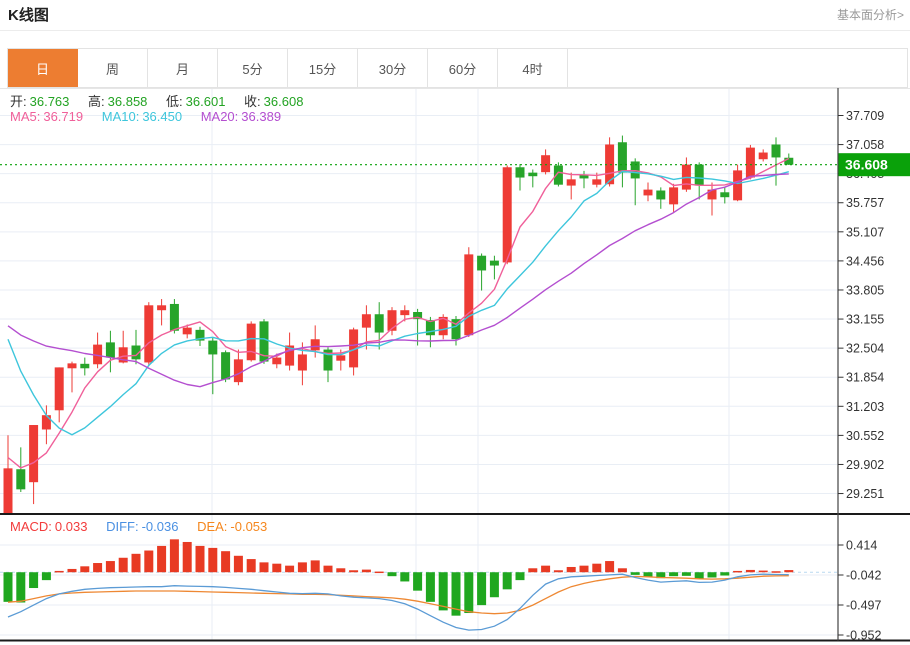 This screenshot has height=645, width=910. What do you see at coordinates (398, 595) in the screenshot?
I see `dea-line` at bounding box center [398, 595].